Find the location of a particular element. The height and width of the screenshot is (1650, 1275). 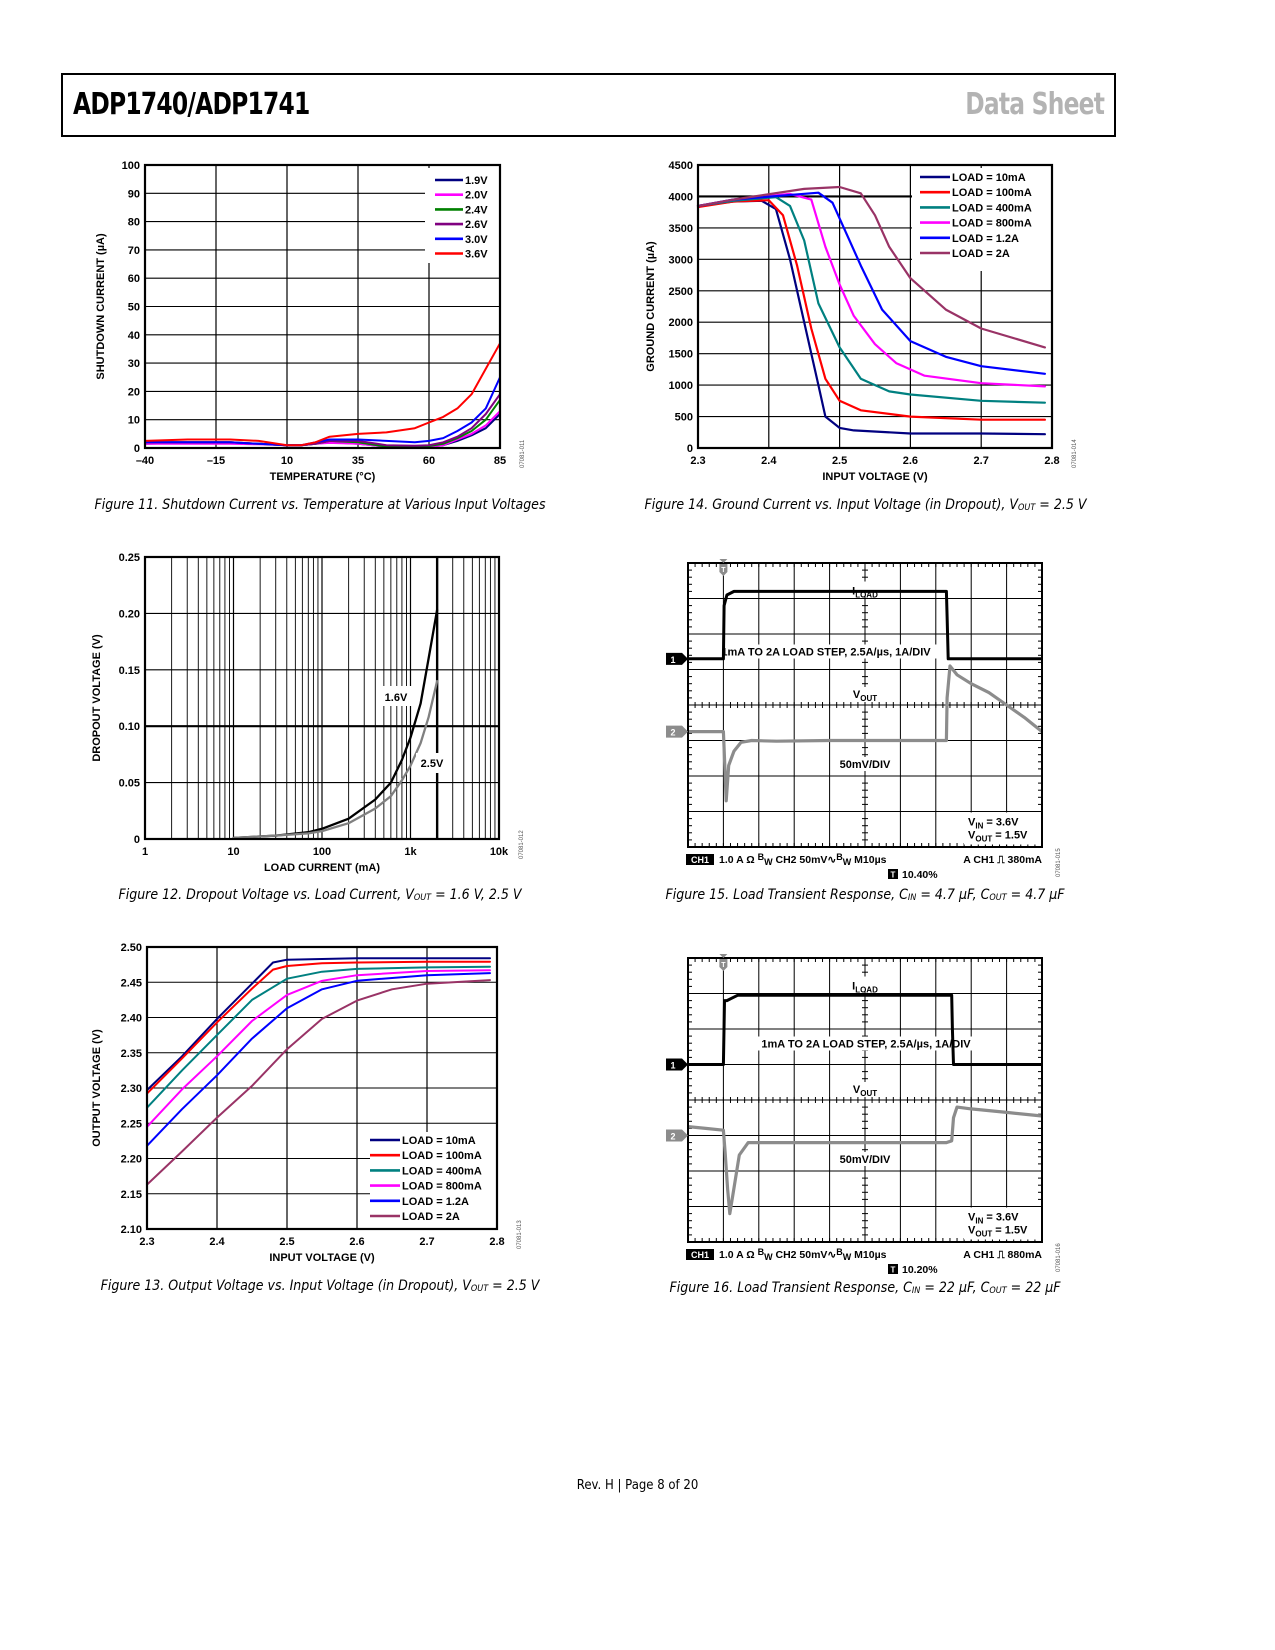

x-axis-label: TEMPERATURE (°C) is located at coordinates (323, 477).